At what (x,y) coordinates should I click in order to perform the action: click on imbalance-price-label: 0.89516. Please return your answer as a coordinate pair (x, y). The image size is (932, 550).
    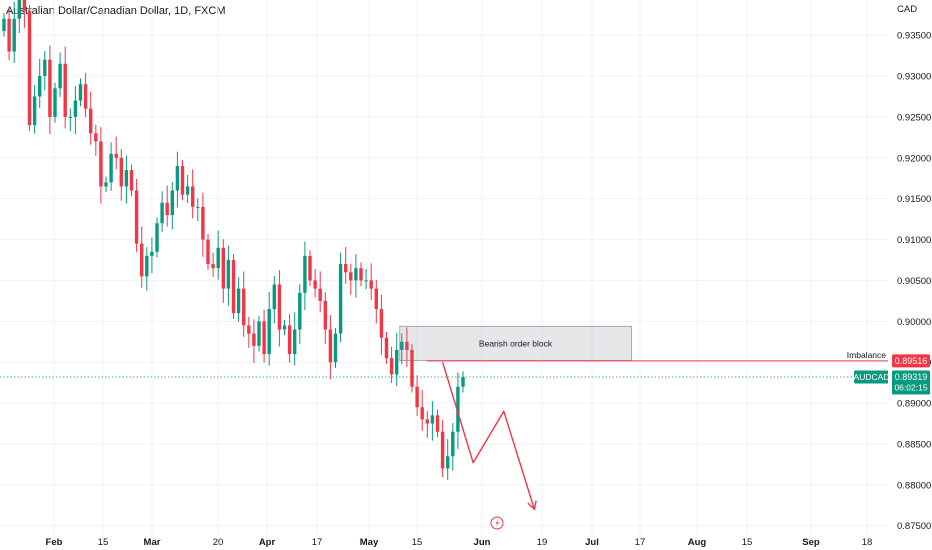
    Looking at the image, I should click on (911, 361).